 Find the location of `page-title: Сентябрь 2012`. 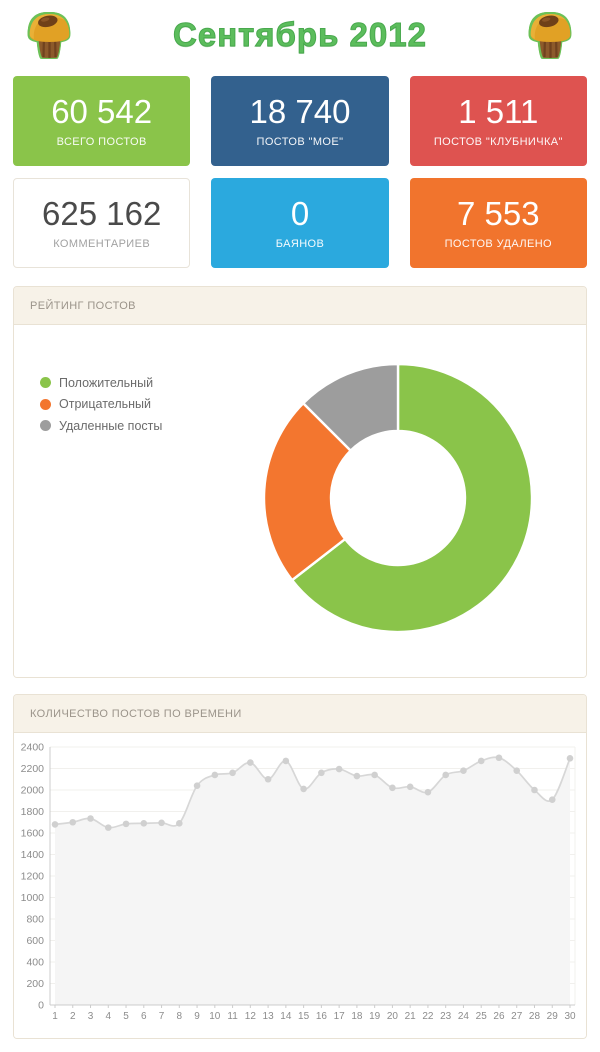

page-title: Сентябрь 2012 is located at coordinates (300, 35).